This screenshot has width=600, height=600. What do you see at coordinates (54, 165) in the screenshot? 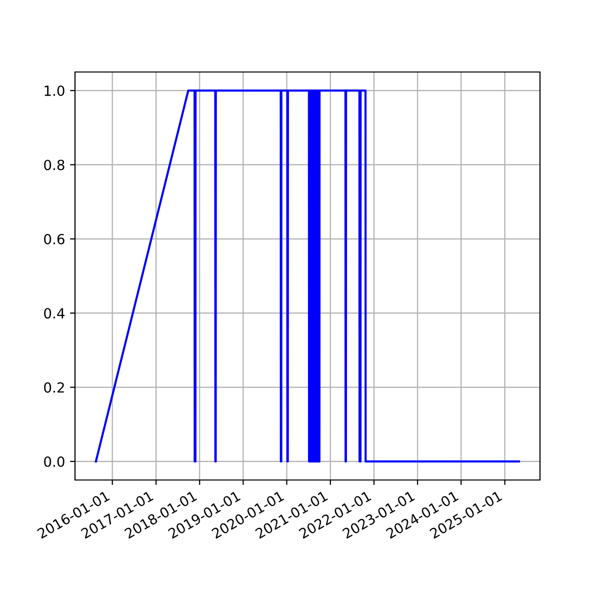
I see `y-tick-label: 0.8` at bounding box center [54, 165].